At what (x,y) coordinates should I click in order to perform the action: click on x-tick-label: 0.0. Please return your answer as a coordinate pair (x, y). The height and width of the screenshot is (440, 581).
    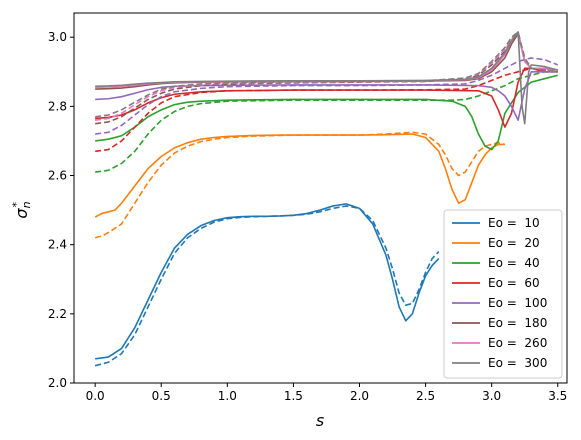
    Looking at the image, I should click on (95, 396).